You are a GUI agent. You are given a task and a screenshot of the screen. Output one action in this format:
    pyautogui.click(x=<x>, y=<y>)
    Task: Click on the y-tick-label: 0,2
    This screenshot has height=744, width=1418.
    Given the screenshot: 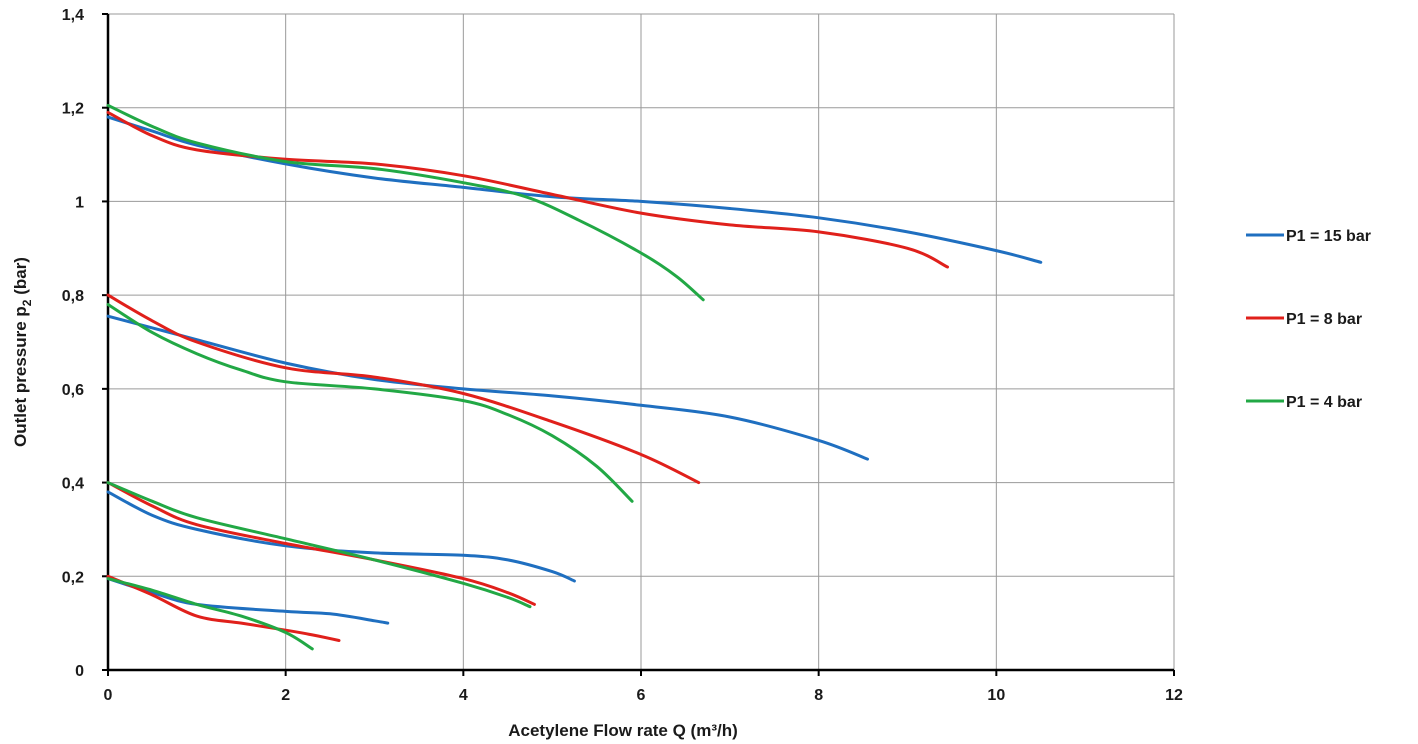 What is the action you would take?
    pyautogui.click(x=73, y=577)
    